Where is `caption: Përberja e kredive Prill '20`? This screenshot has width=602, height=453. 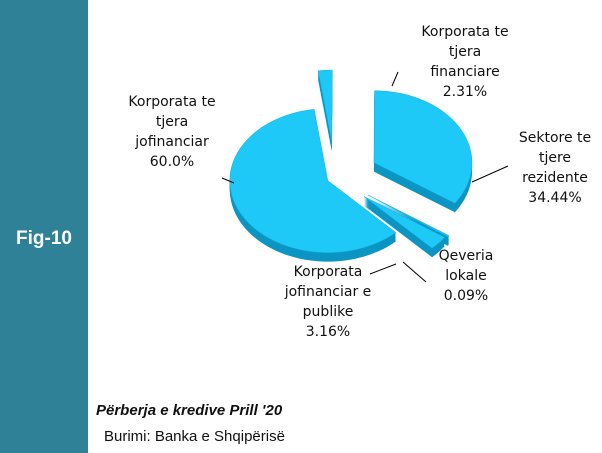 caption: Përberja e kredive Prill '20 is located at coordinates (189, 410).